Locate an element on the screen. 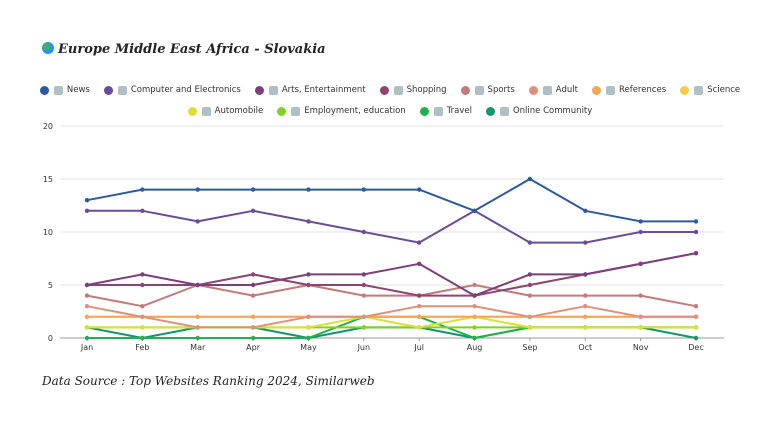 This screenshot has width=768, height=432. legend-label: Travel is located at coordinates (459, 111).